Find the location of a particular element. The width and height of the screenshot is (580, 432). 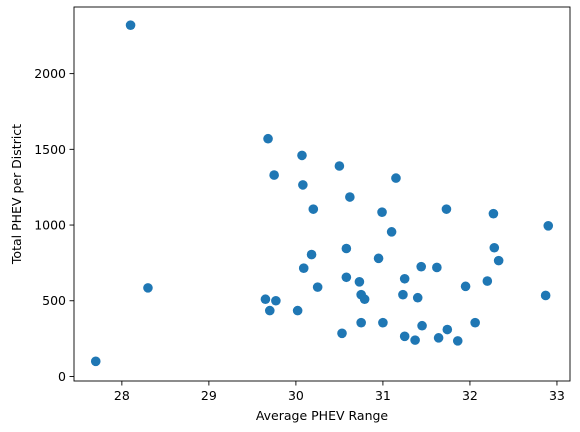

x-tick-label: 32 is located at coordinates (470, 395).